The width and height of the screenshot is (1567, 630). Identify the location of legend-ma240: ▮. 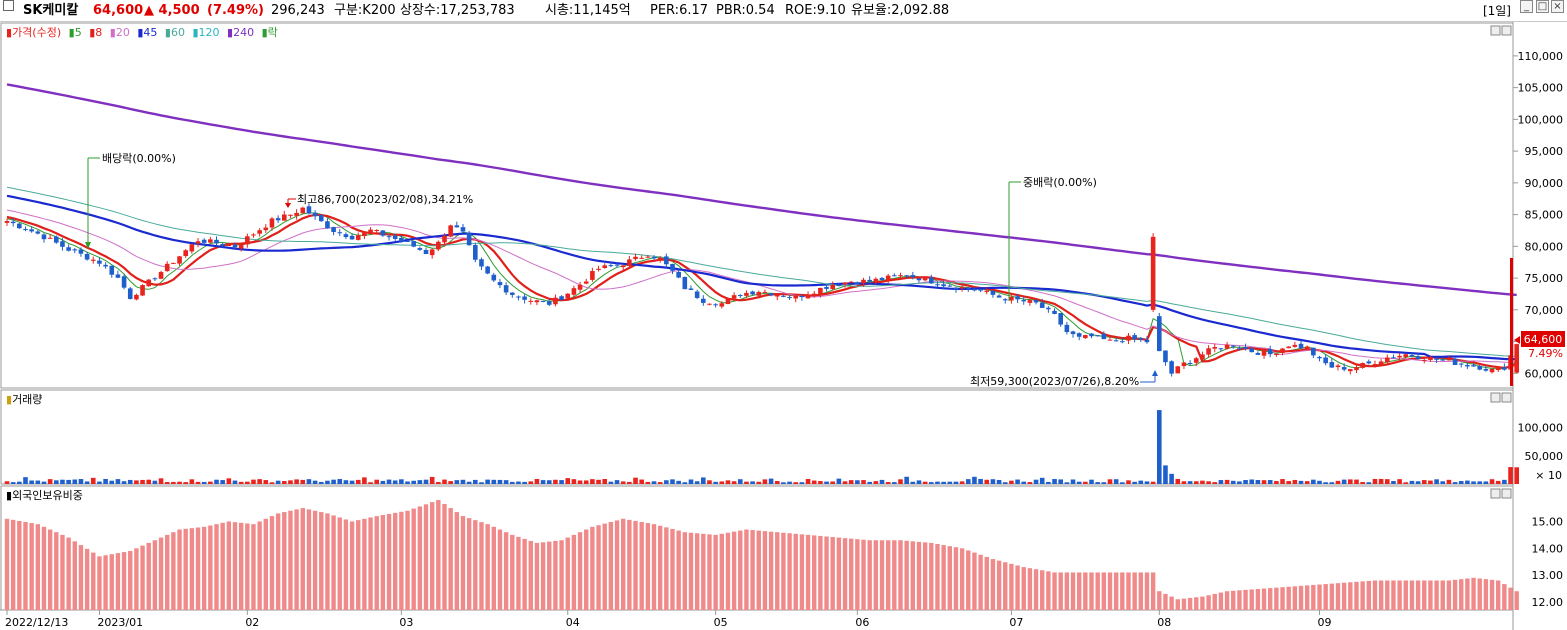
(230, 32).